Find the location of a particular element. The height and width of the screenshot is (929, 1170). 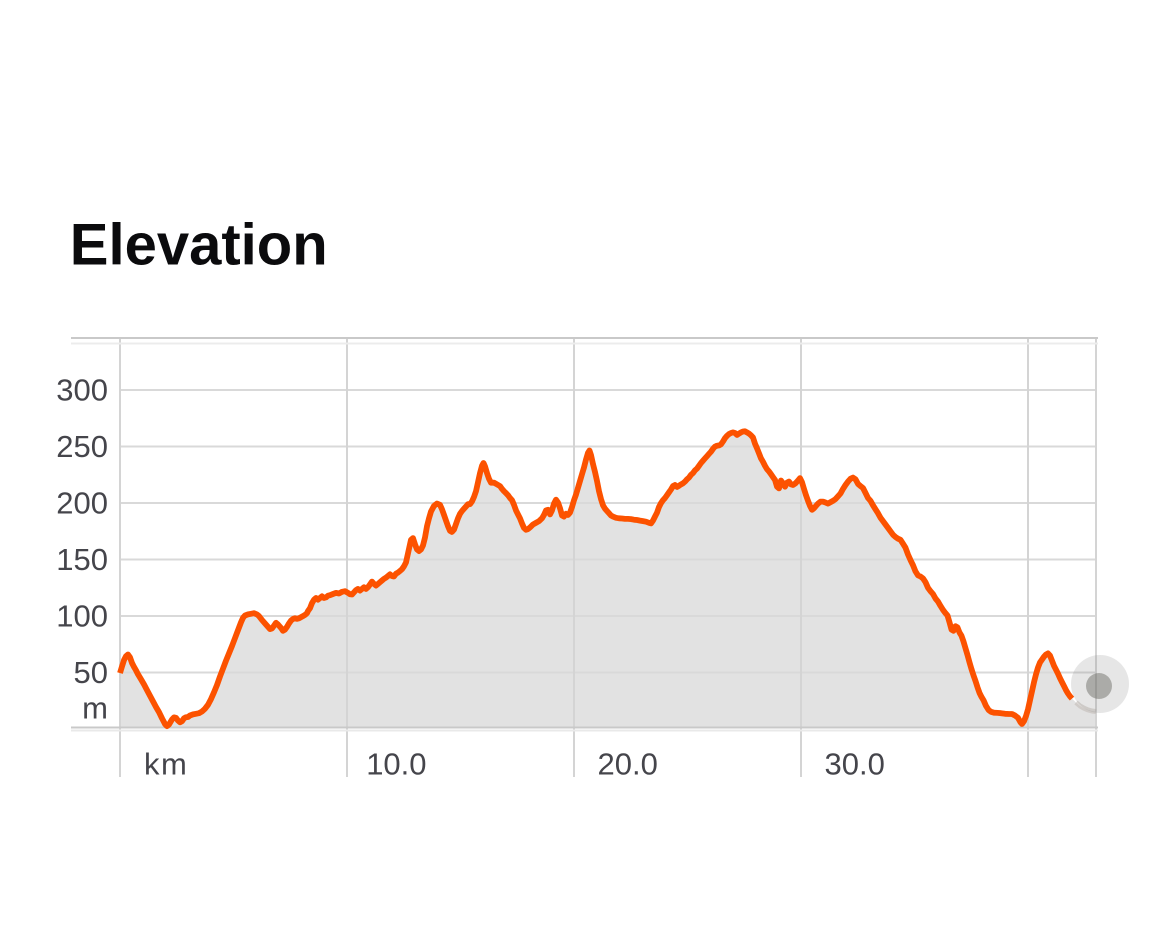

svg-text: Elevation is located at coordinates (199, 245).